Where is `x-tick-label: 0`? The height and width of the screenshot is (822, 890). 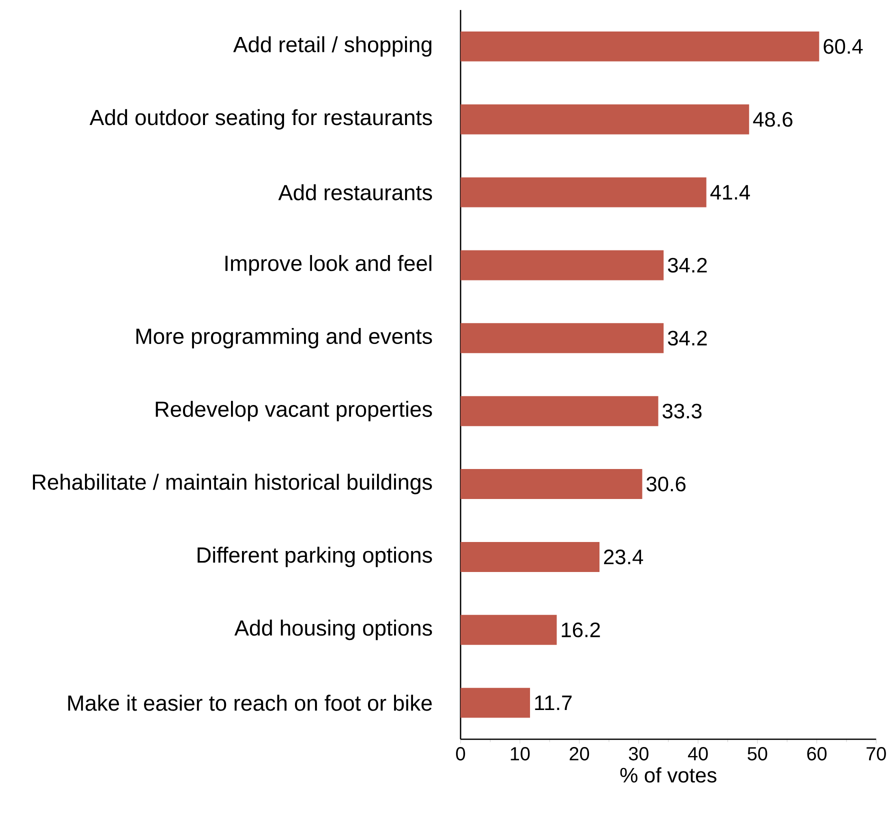 x-tick-label: 0 is located at coordinates (461, 753).